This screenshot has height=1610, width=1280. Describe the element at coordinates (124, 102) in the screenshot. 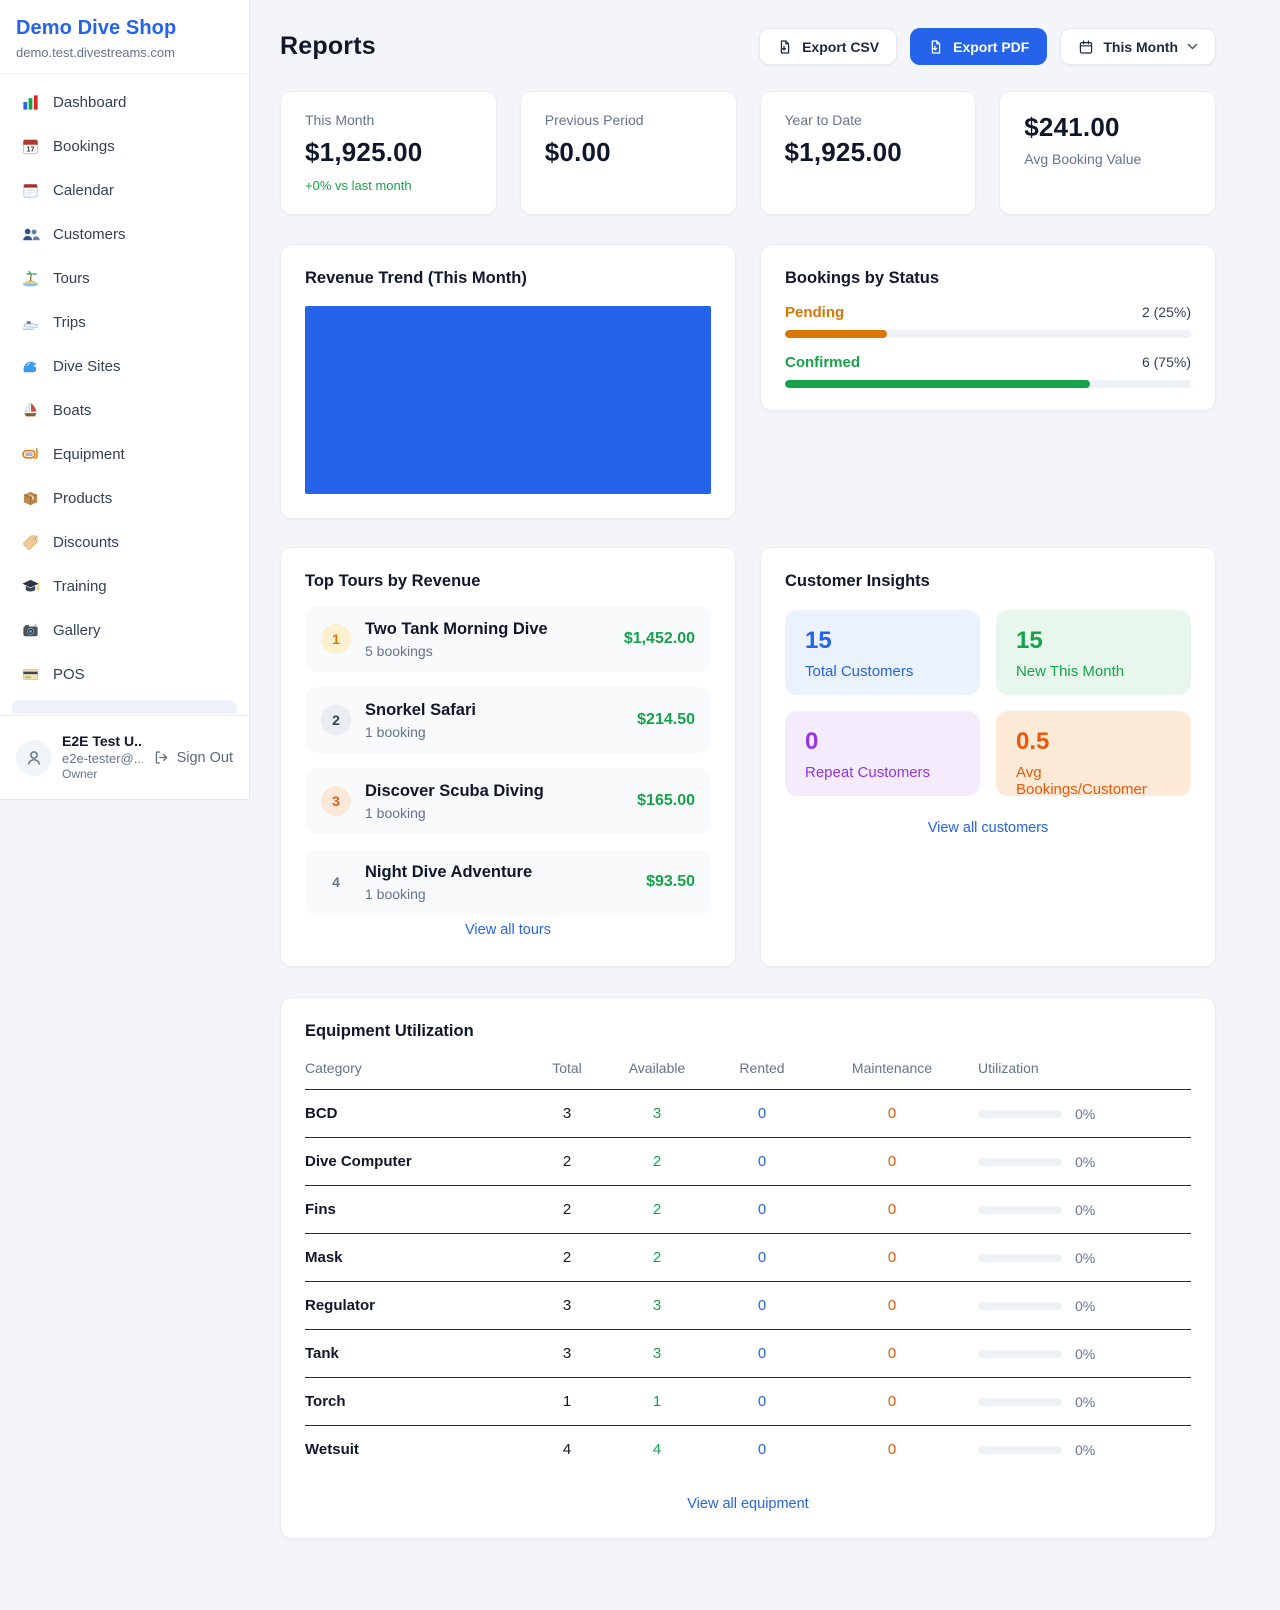

I see `sidebar-item-dashboard: Dashboard` at that location.